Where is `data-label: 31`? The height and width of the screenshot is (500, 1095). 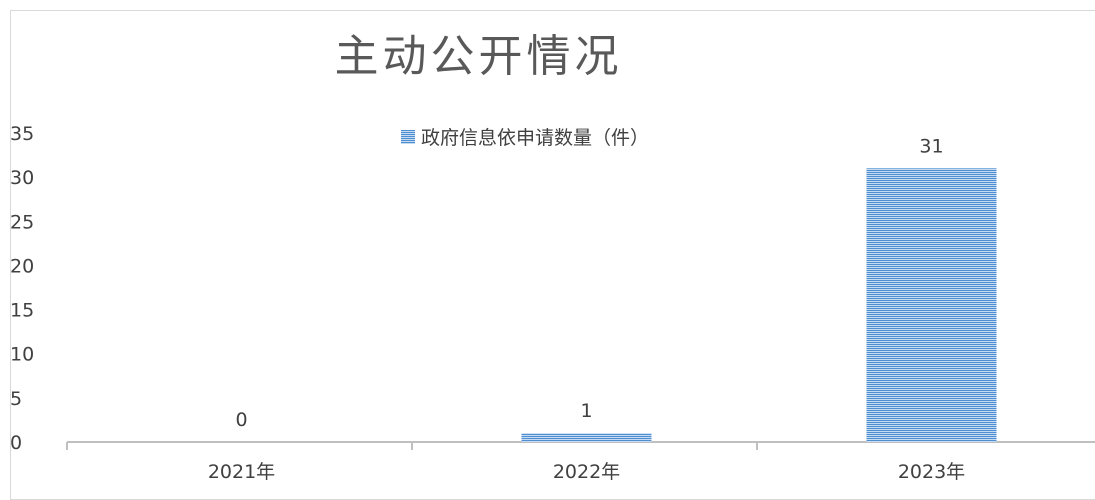 data-label: 31 is located at coordinates (931, 146).